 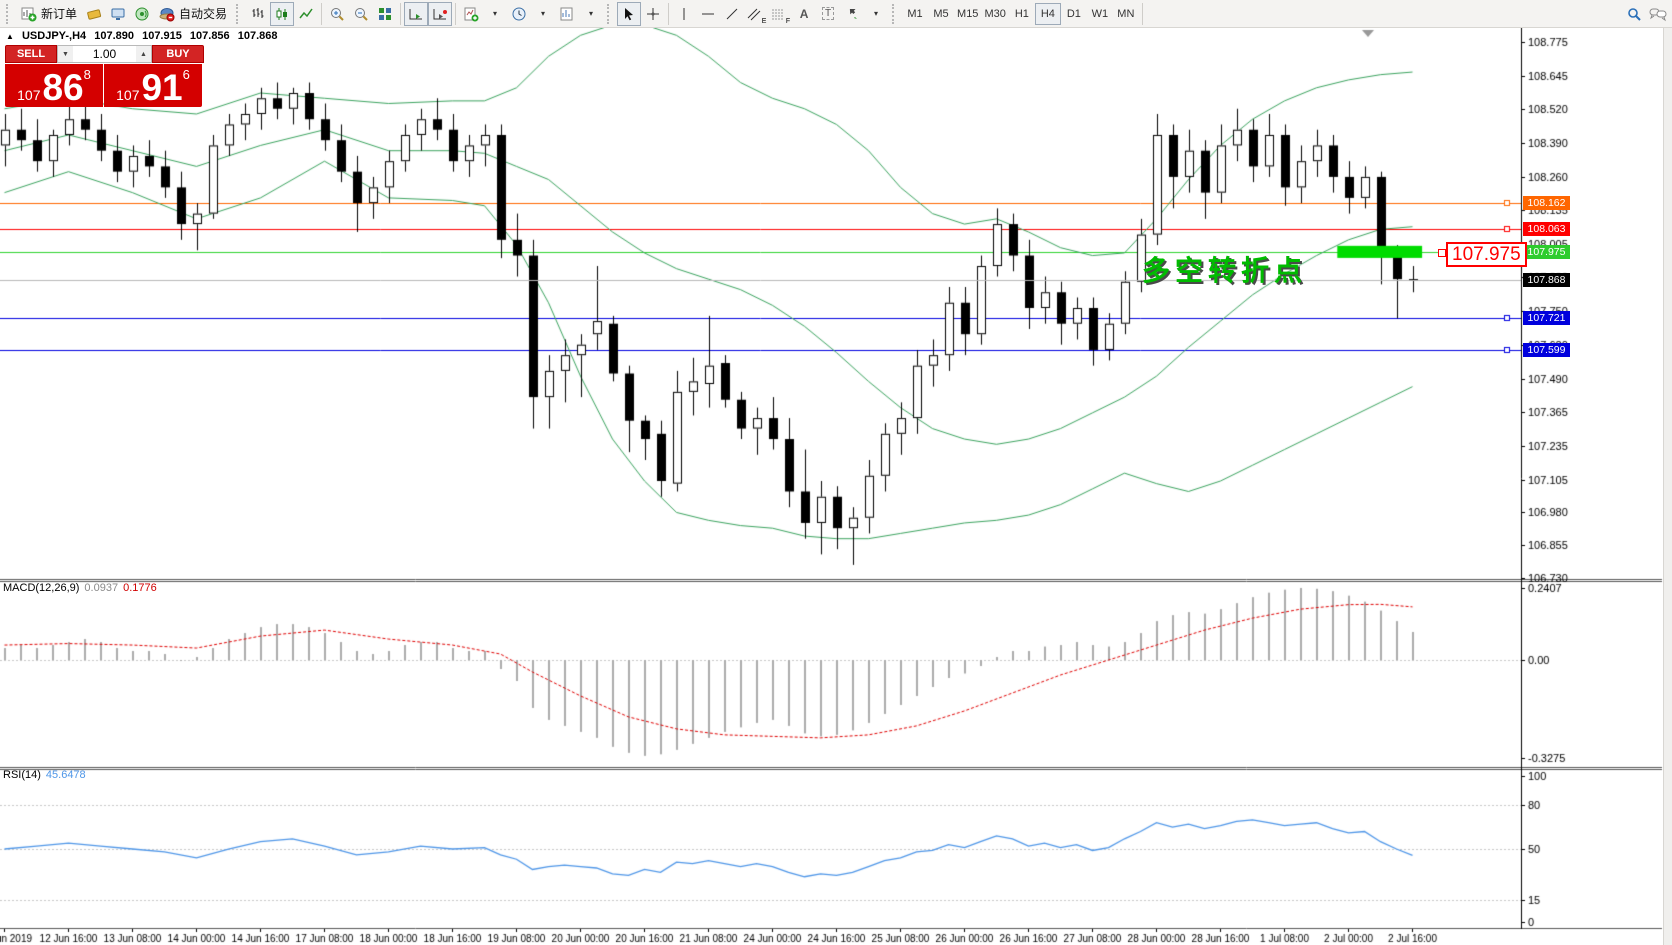 I want to click on buy-price-big: 91, so click(x=162, y=87).